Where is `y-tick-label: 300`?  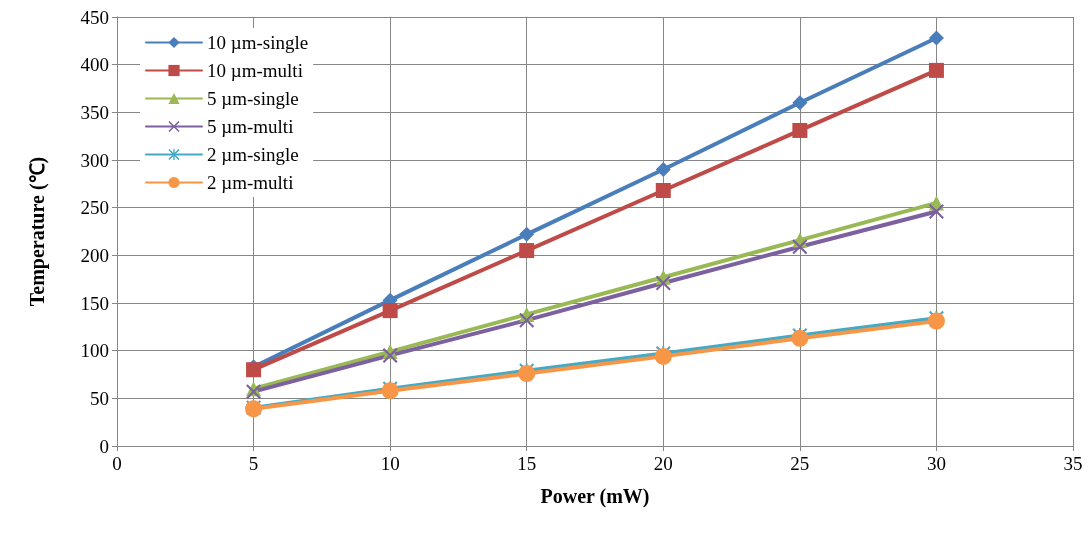 y-tick-label: 300 is located at coordinates (94, 160).